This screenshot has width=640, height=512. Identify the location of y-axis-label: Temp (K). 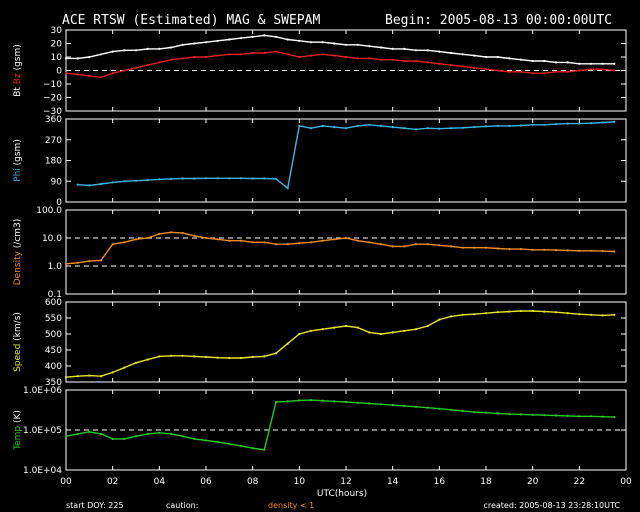
(18, 430).